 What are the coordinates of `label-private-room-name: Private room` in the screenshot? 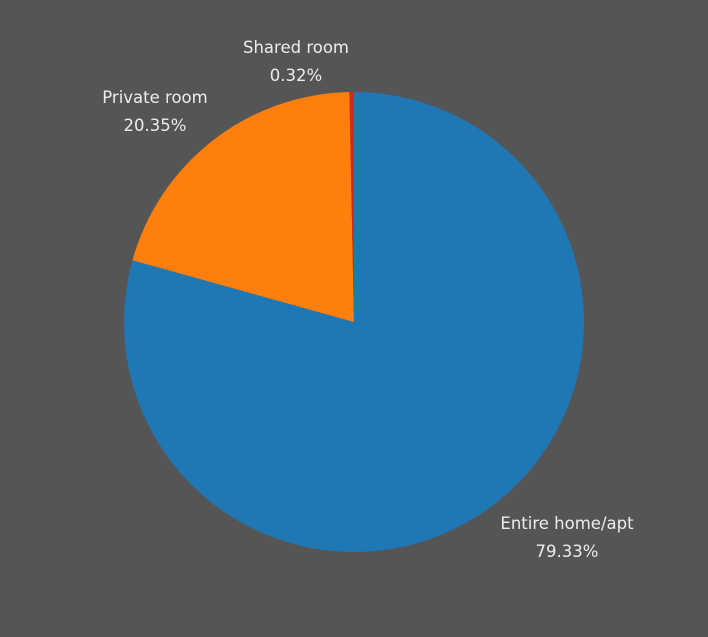 It's located at (154, 97).